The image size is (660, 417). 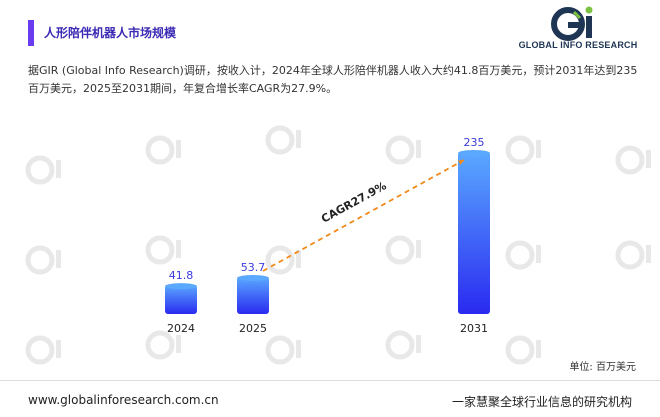 What do you see at coordinates (541, 402) in the screenshot?
I see `slogan: 一家慧聚全球行业信息的研究机构` at bounding box center [541, 402].